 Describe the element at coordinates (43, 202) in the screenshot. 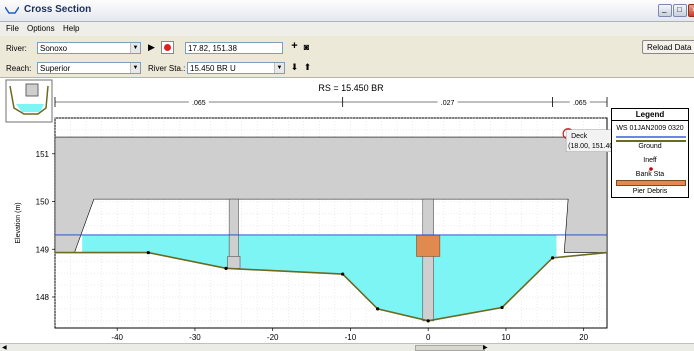

I see `y-tick-label: 150` at that location.